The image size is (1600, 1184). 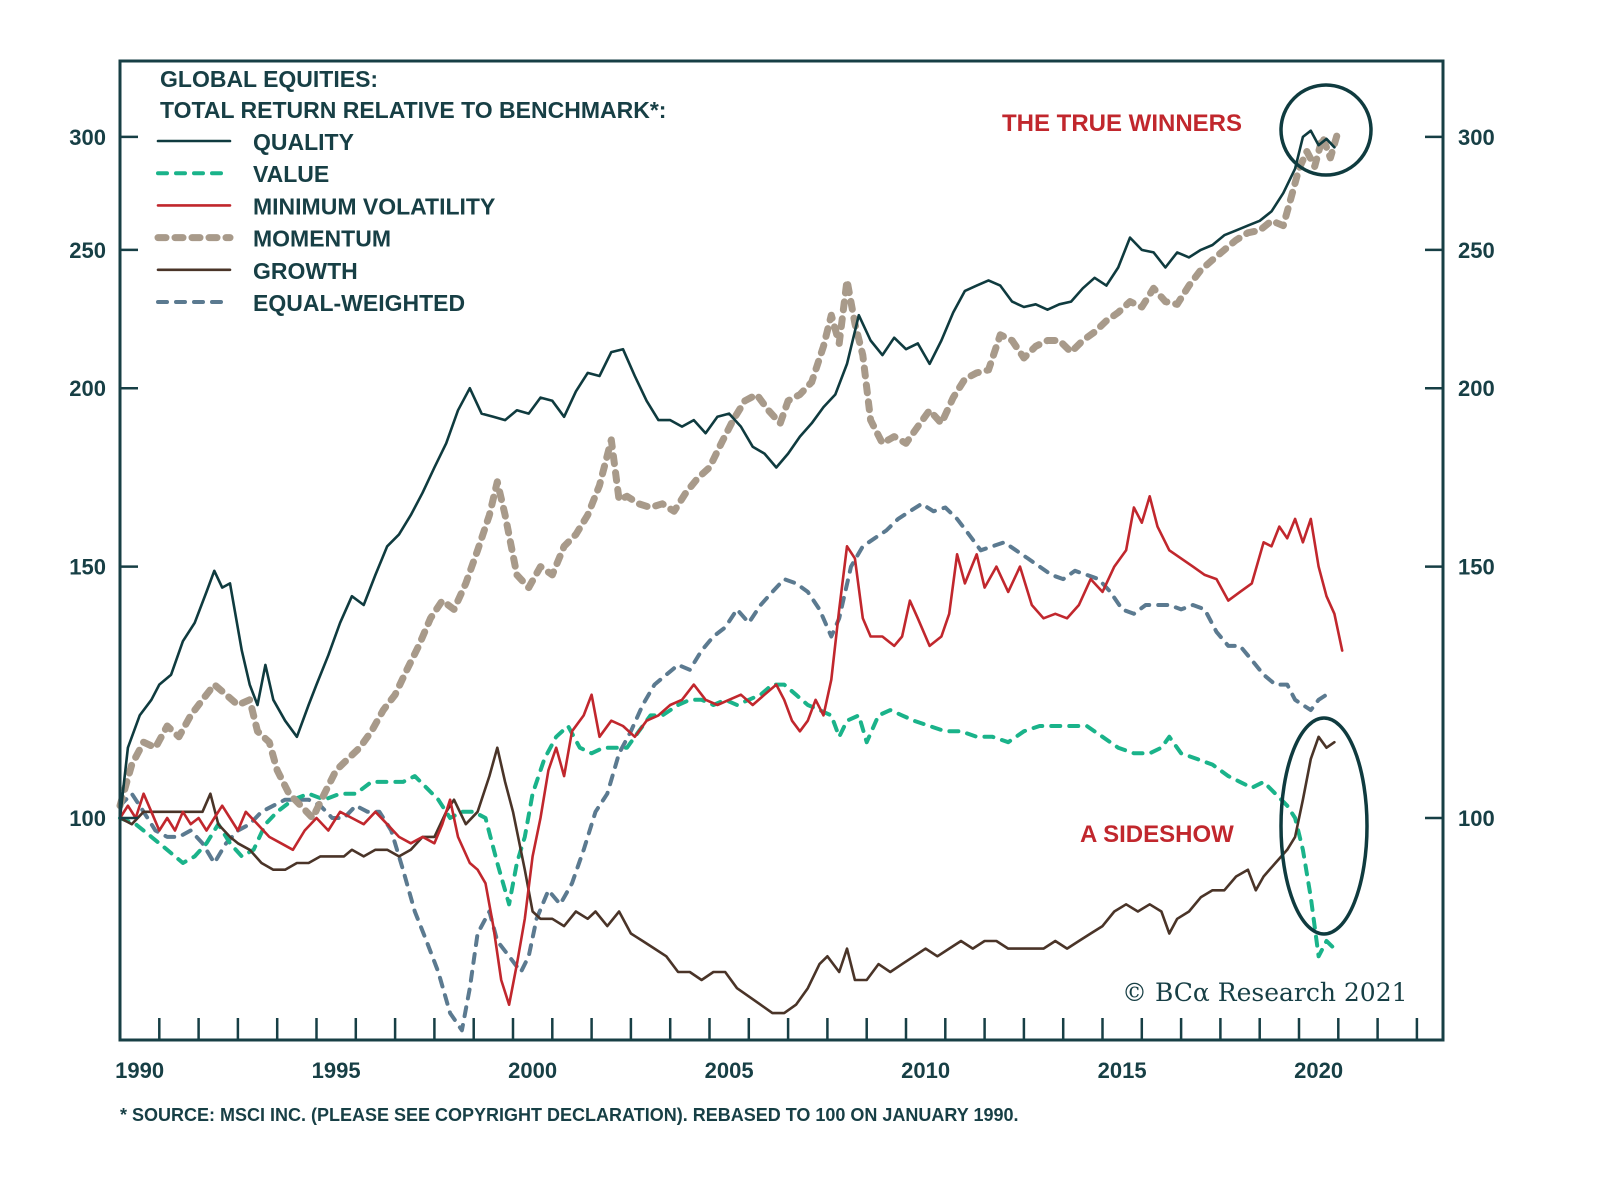 I want to click on annotation-true-winners: THE TRUE WINNERS, so click(x=1187, y=130).